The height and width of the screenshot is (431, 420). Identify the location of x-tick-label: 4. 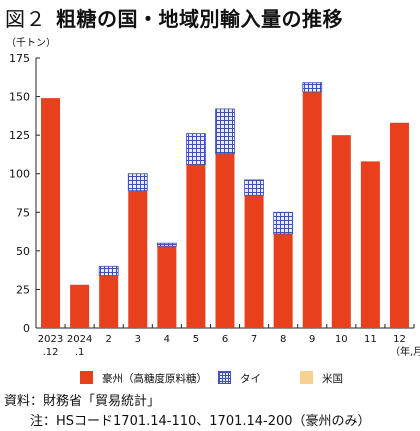
(167, 339).